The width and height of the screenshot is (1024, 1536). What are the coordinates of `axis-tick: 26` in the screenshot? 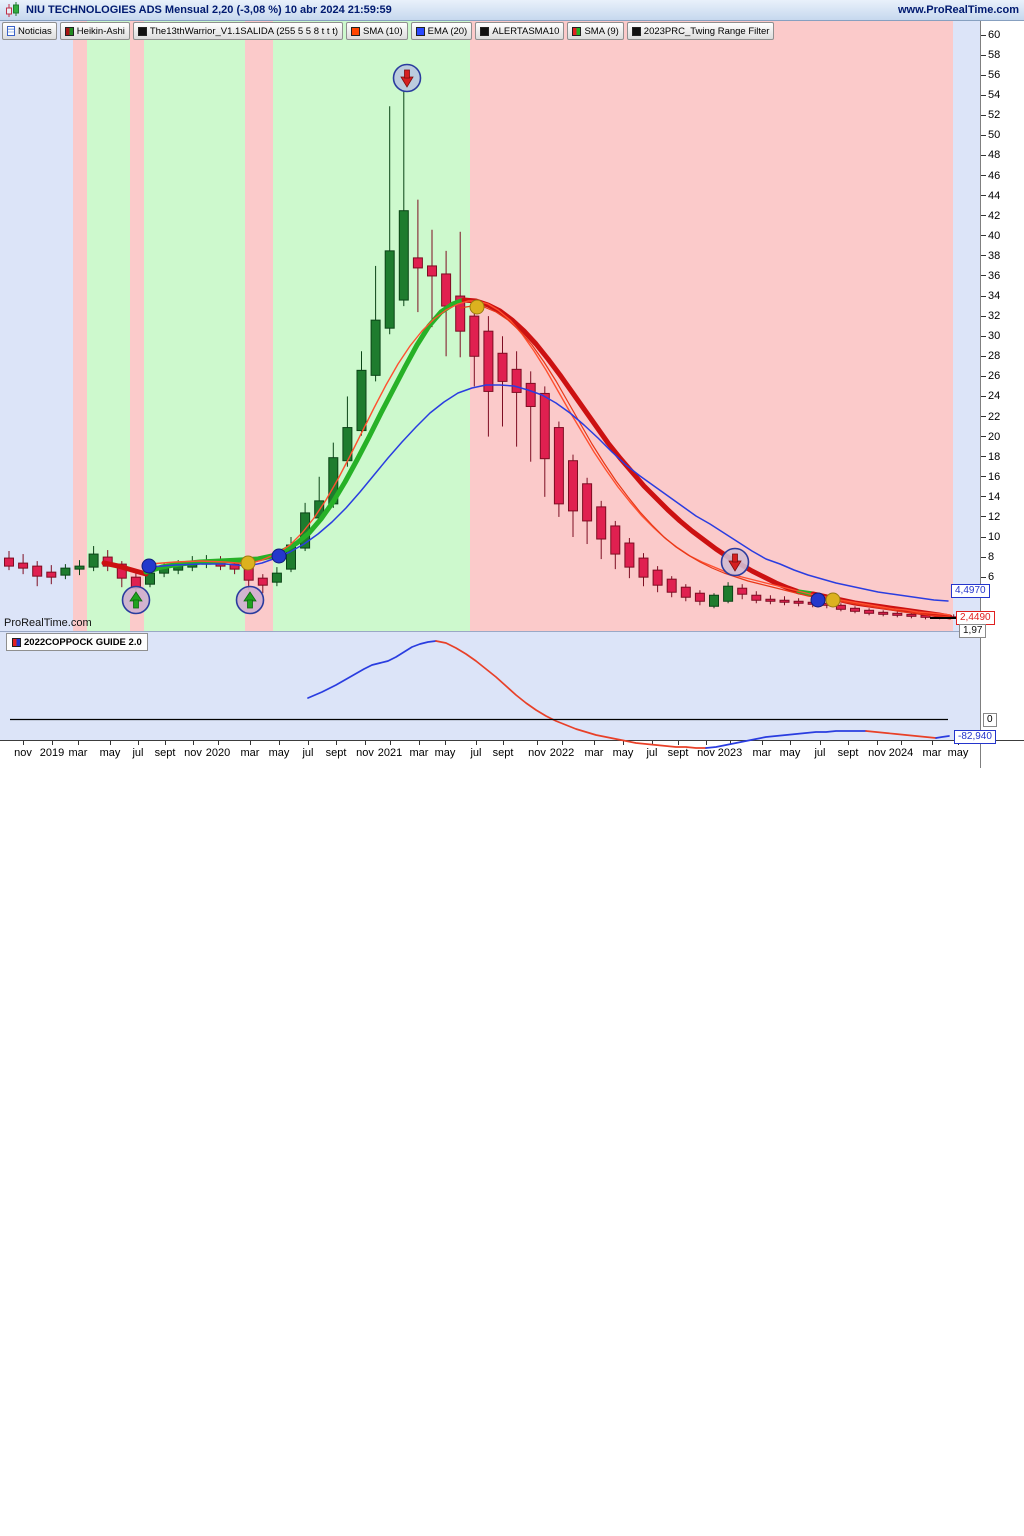 It's located at (990, 376).